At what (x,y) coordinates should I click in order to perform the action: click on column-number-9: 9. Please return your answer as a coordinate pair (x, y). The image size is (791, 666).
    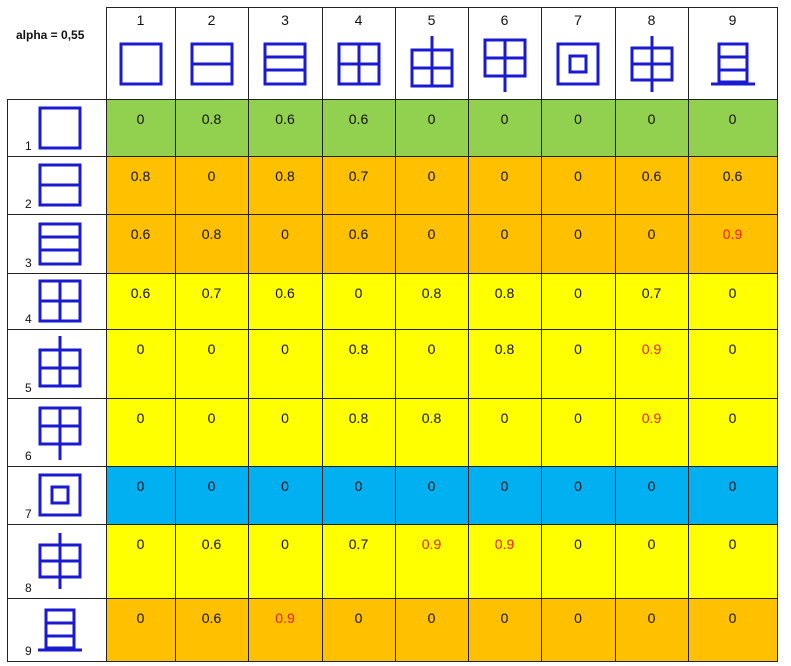
    Looking at the image, I should click on (732, 20).